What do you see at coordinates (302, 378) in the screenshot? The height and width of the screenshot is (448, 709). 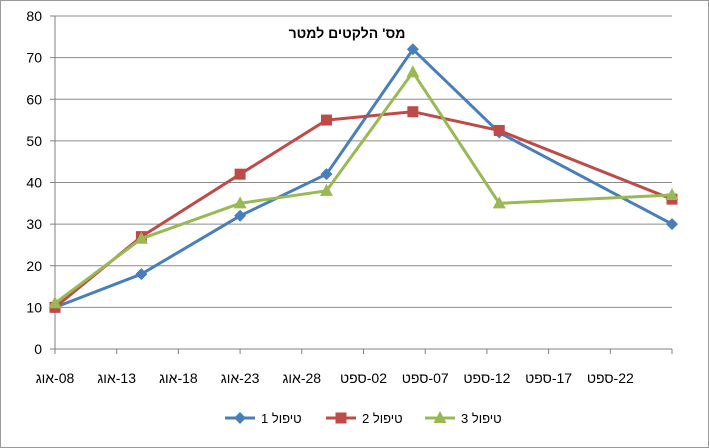 I see `x-tick-label: 28-אוג` at bounding box center [302, 378].